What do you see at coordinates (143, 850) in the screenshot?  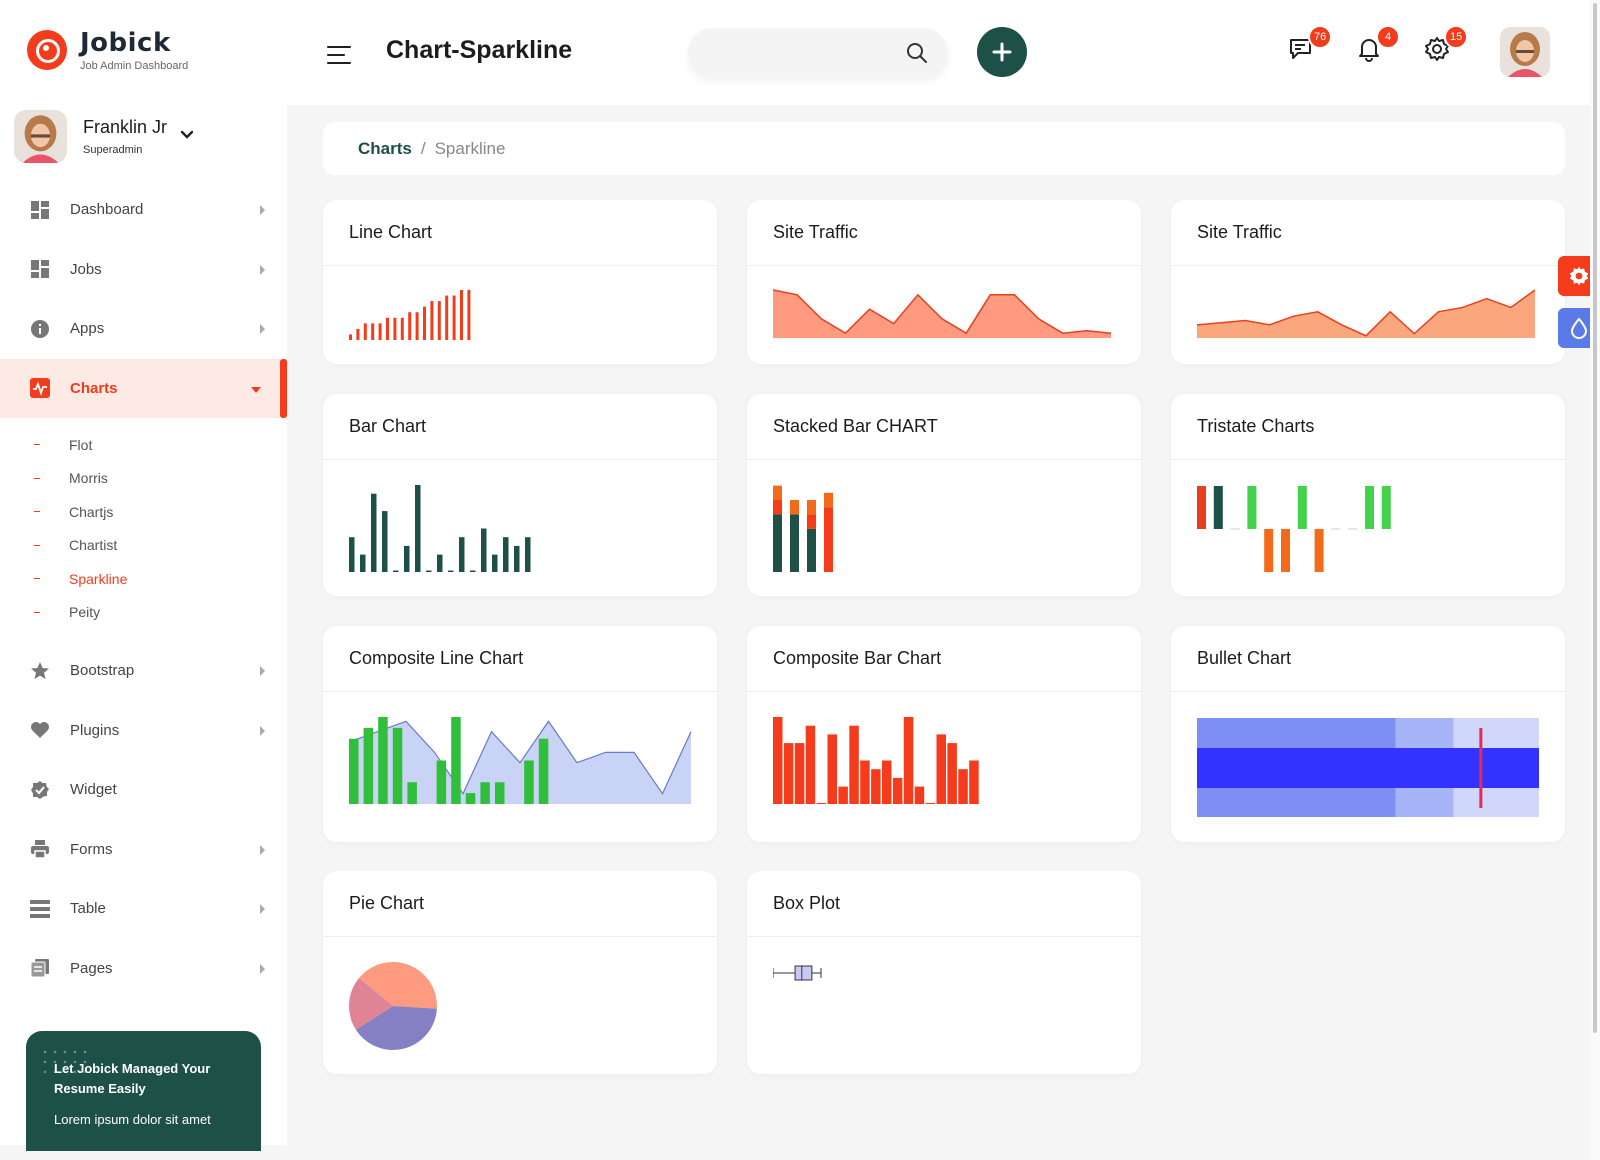 I see `sidebar-item-forms: Forms` at bounding box center [143, 850].